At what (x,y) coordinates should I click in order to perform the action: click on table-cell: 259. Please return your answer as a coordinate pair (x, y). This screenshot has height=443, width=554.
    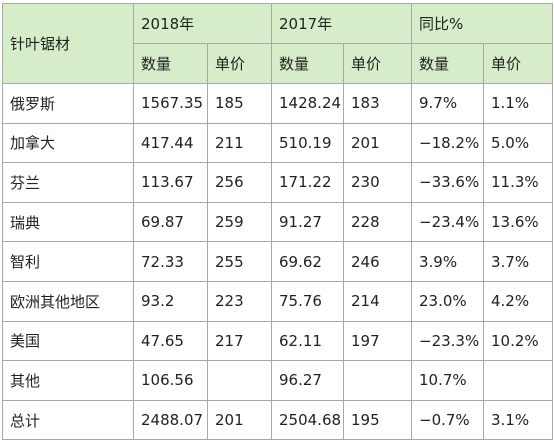
    Looking at the image, I should click on (239, 222).